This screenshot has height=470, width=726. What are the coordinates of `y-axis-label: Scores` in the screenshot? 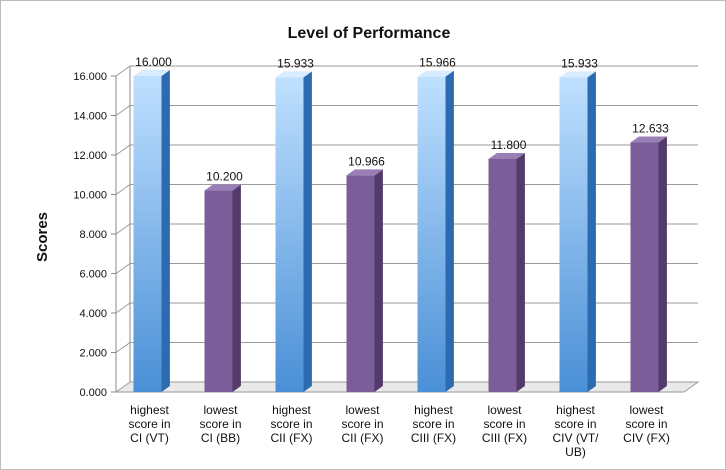 It's located at (42, 237).